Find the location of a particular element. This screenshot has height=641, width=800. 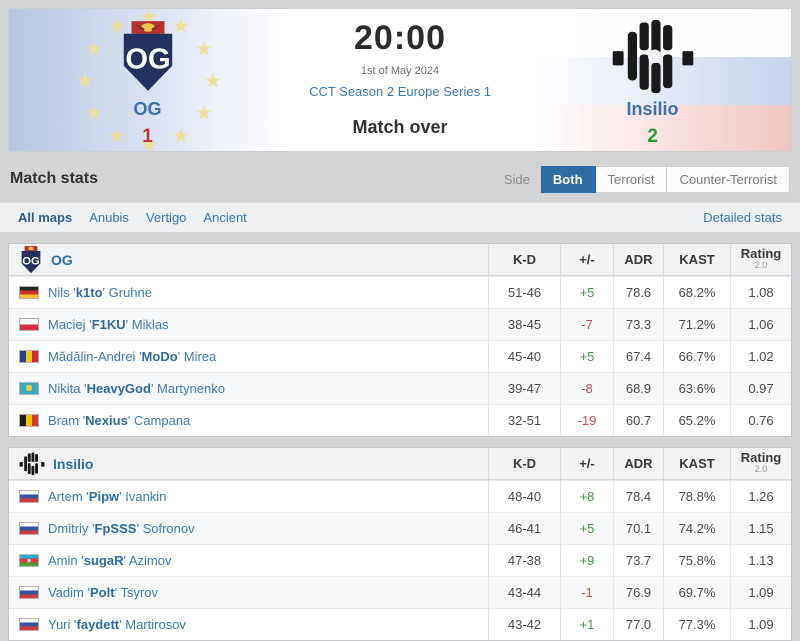

player-name: Artem Pipw Ivankin is located at coordinates (107, 496).